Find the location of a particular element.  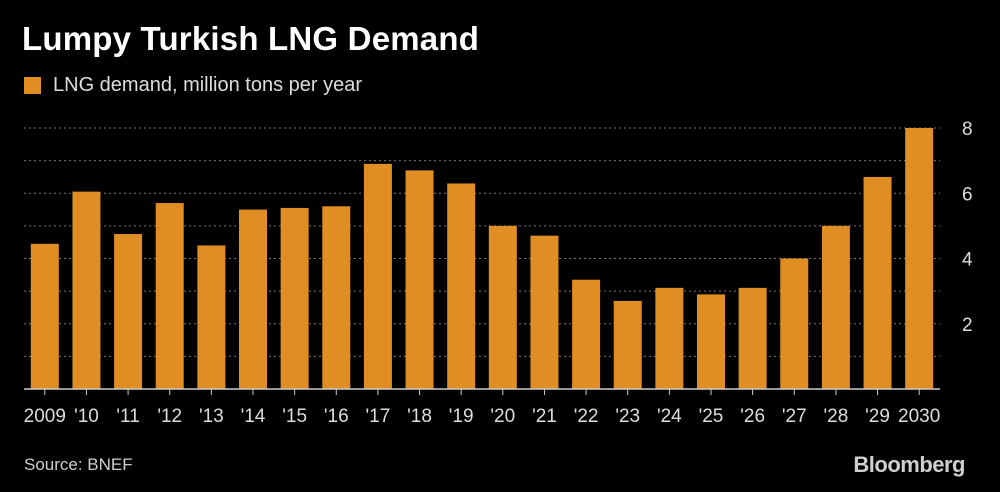

chart-title: Lumpy Turkish LNG Demand is located at coordinates (251, 38).